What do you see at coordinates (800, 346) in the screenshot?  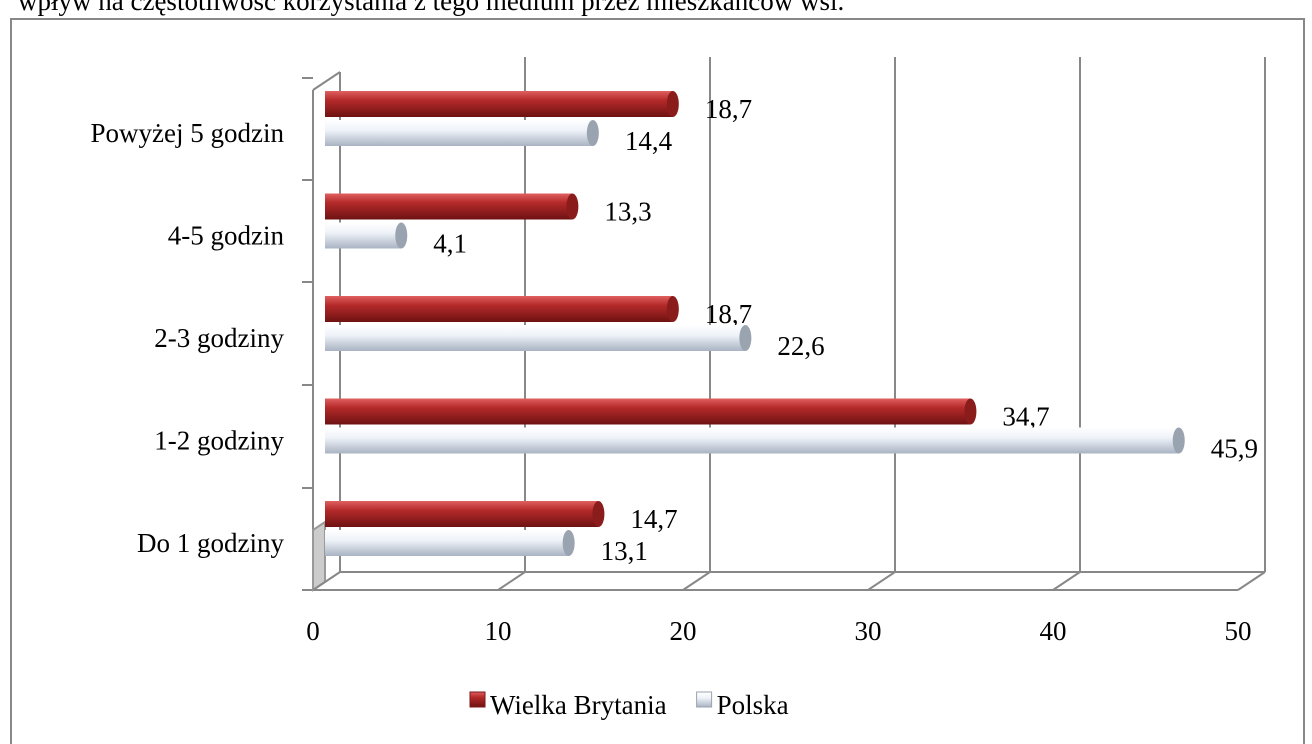 I see `value-label: 22,6` at bounding box center [800, 346].